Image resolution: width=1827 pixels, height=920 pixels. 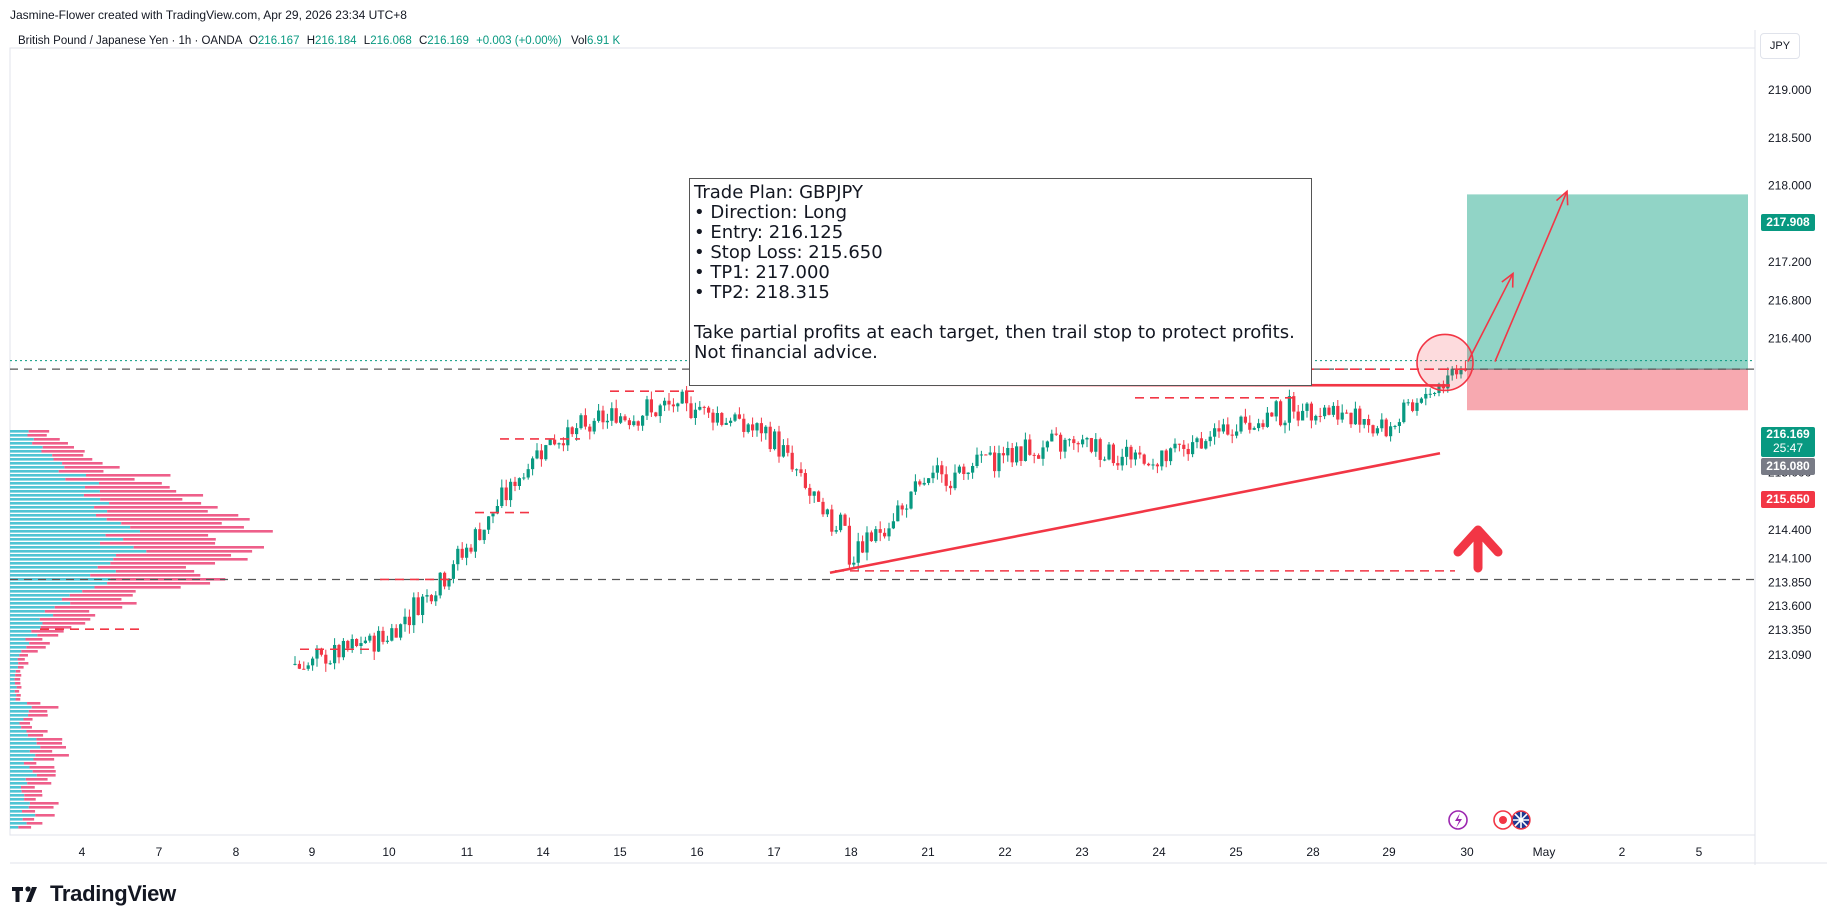 I want to click on tp1-projection-arrow-head, so click(x=1507, y=279).